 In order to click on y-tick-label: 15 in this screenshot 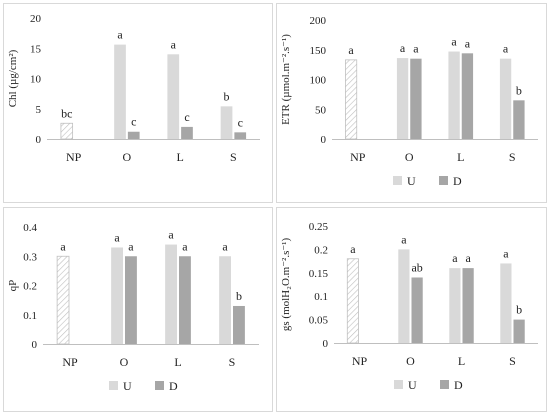, I will do `click(36, 49)`.